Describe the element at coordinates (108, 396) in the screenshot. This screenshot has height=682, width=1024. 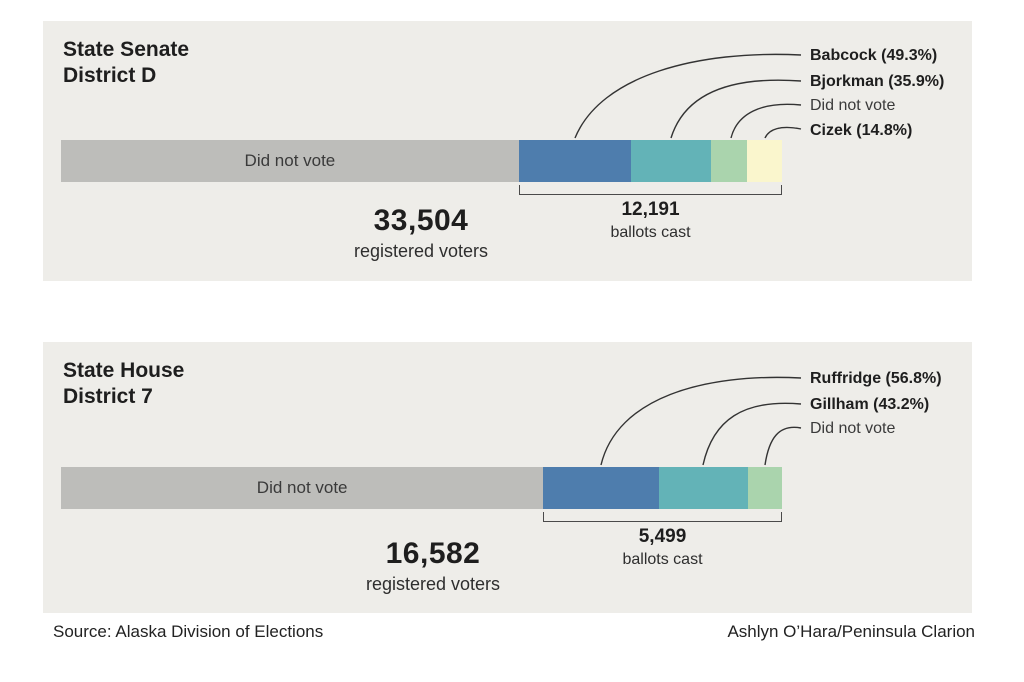
I see `chart-title-line2: District 7` at that location.